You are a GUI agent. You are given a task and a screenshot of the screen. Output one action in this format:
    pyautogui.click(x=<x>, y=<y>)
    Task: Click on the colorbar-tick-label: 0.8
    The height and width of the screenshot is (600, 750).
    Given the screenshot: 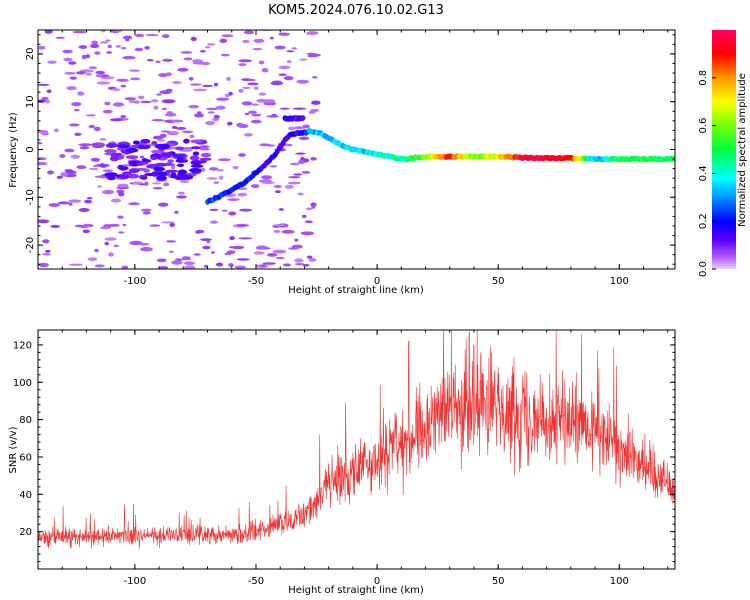 What is the action you would take?
    pyautogui.click(x=703, y=78)
    